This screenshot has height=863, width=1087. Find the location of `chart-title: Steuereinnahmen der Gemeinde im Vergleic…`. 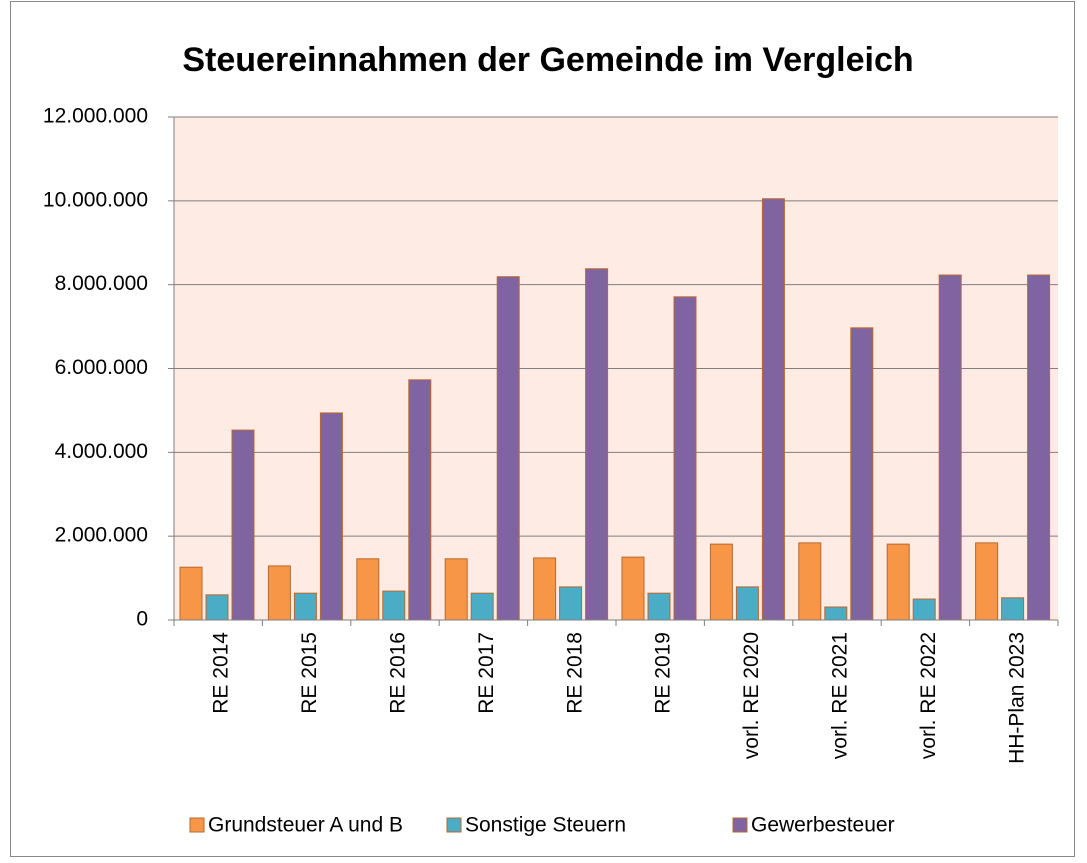

chart-title: Steuereinnahmen der Gemeinde im Vergleic… is located at coordinates (547, 60).